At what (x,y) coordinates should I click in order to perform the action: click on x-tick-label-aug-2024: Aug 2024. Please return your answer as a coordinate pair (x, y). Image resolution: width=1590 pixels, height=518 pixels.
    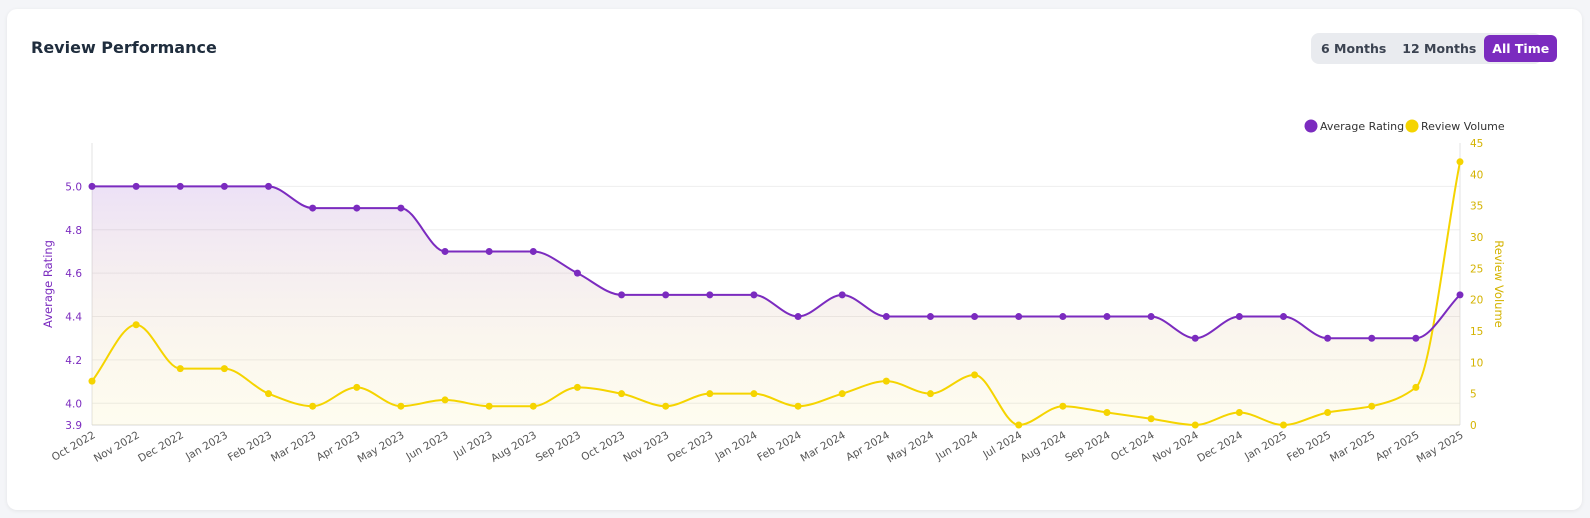
    Looking at the image, I should click on (1044, 447).